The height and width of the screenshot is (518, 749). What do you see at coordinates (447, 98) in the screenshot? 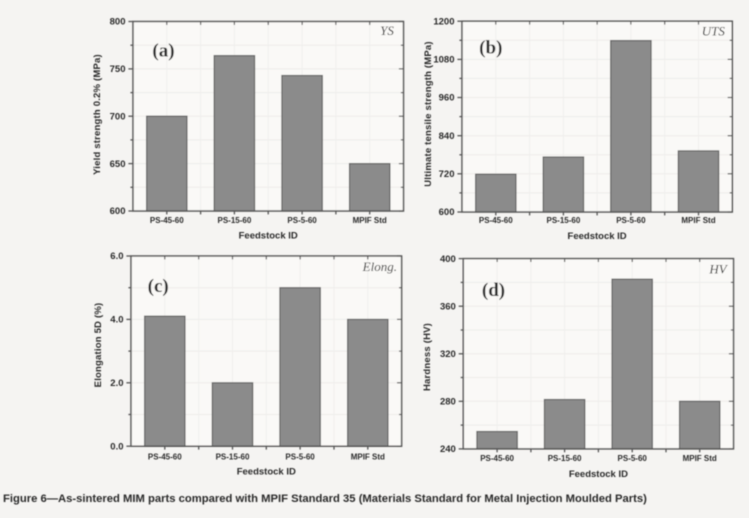
I see `svg-text: 960` at bounding box center [447, 98].